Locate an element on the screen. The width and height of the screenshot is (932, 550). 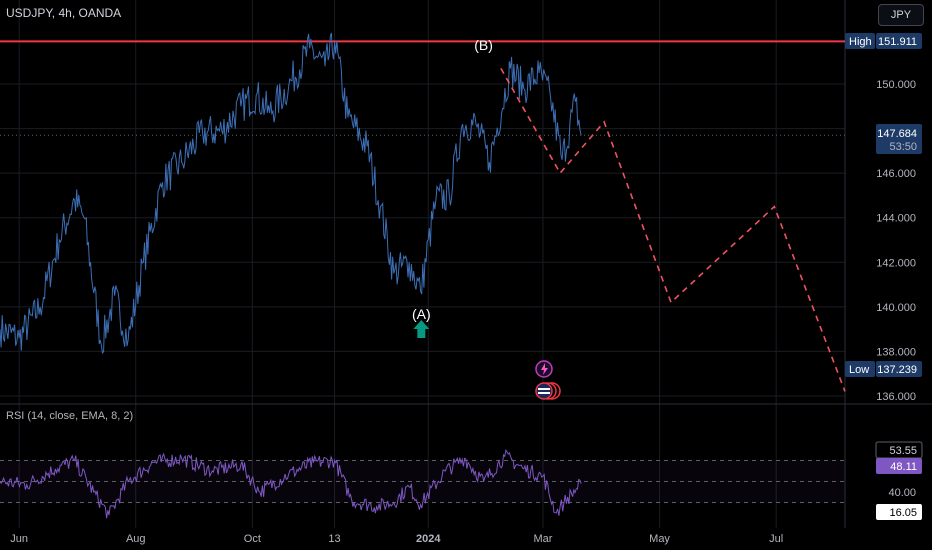
wave-a-label: (A) is located at coordinates (421, 314).